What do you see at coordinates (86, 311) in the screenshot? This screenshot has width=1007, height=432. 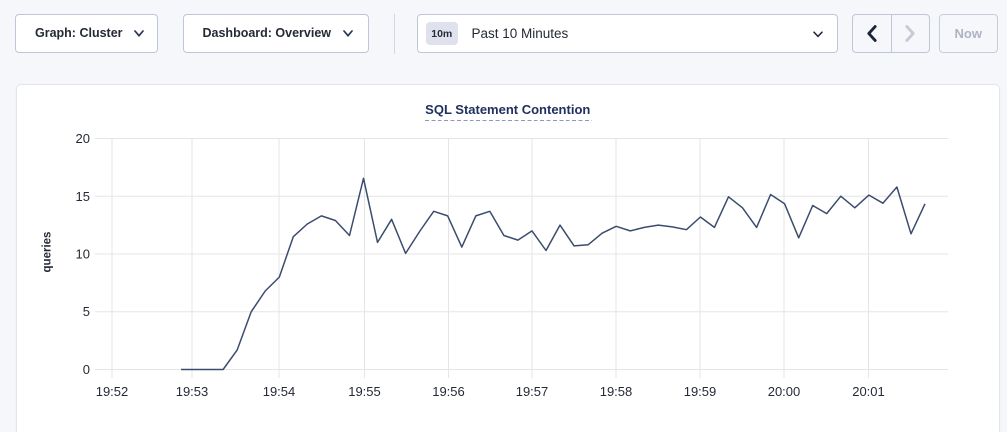 I see `svg-text: 5` at bounding box center [86, 311].